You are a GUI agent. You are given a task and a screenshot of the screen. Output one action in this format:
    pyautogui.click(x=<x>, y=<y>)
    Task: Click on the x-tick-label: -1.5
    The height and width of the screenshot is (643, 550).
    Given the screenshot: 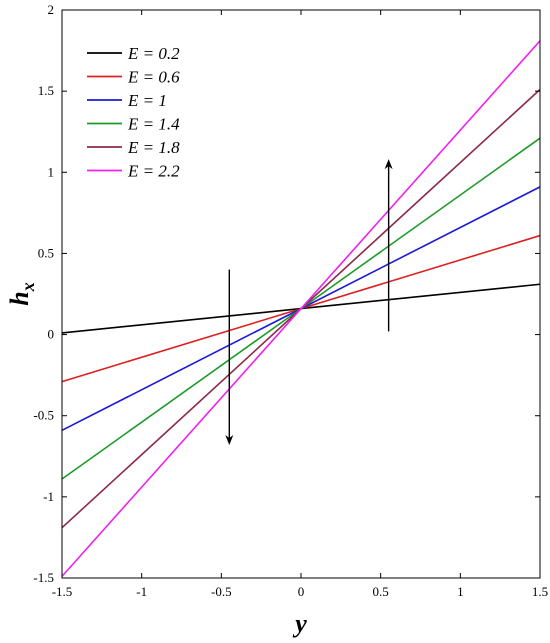 What is the action you would take?
    pyautogui.click(x=62, y=591)
    